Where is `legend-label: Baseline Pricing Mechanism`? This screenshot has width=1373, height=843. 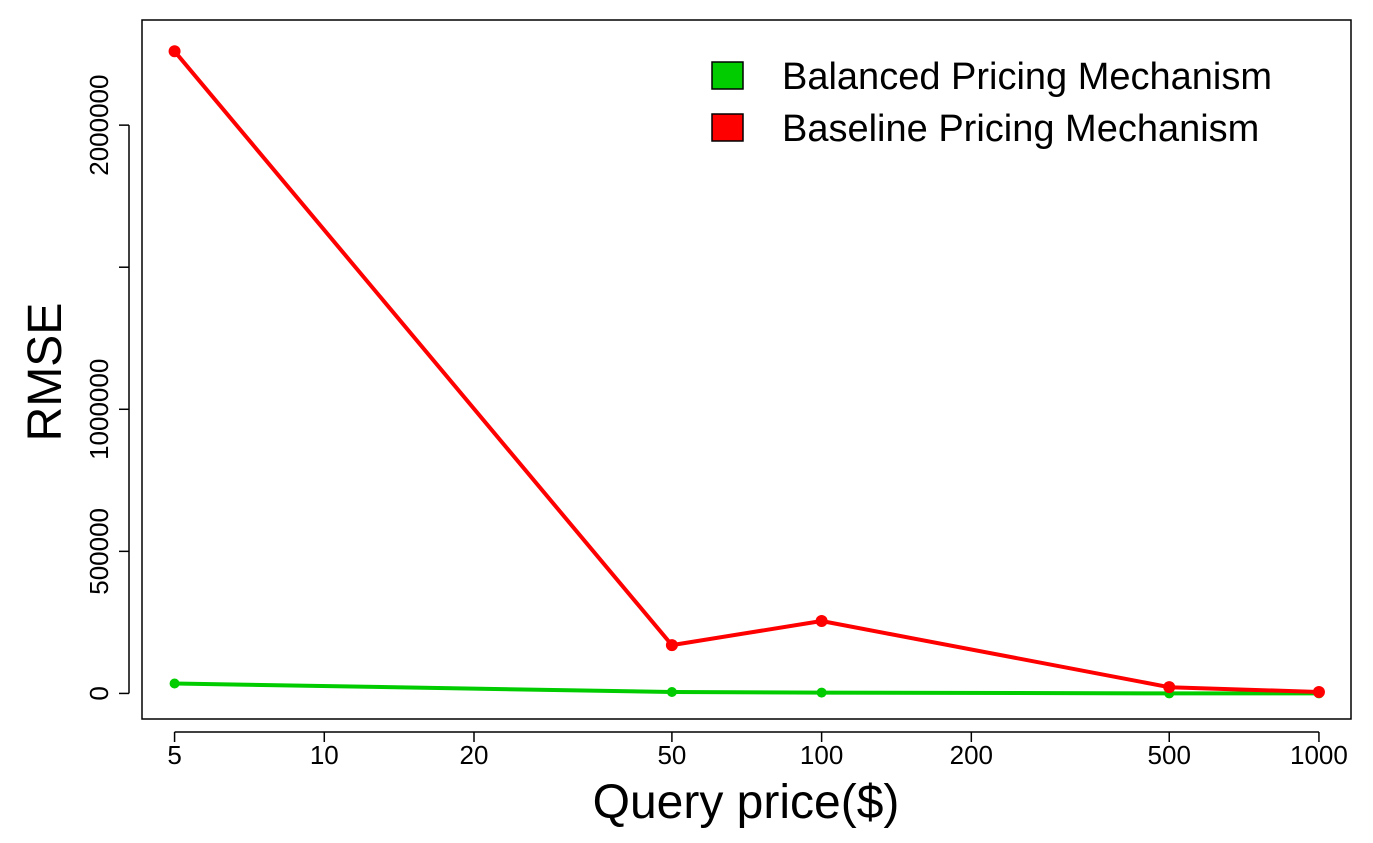 legend-label: Baseline Pricing Mechanism is located at coordinates (1020, 129).